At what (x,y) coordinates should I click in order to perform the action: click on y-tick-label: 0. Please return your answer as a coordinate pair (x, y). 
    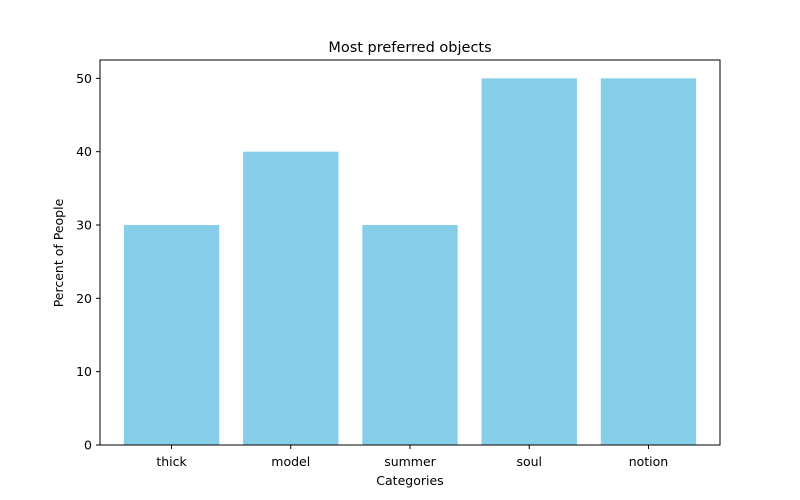
    Looking at the image, I should click on (88, 445).